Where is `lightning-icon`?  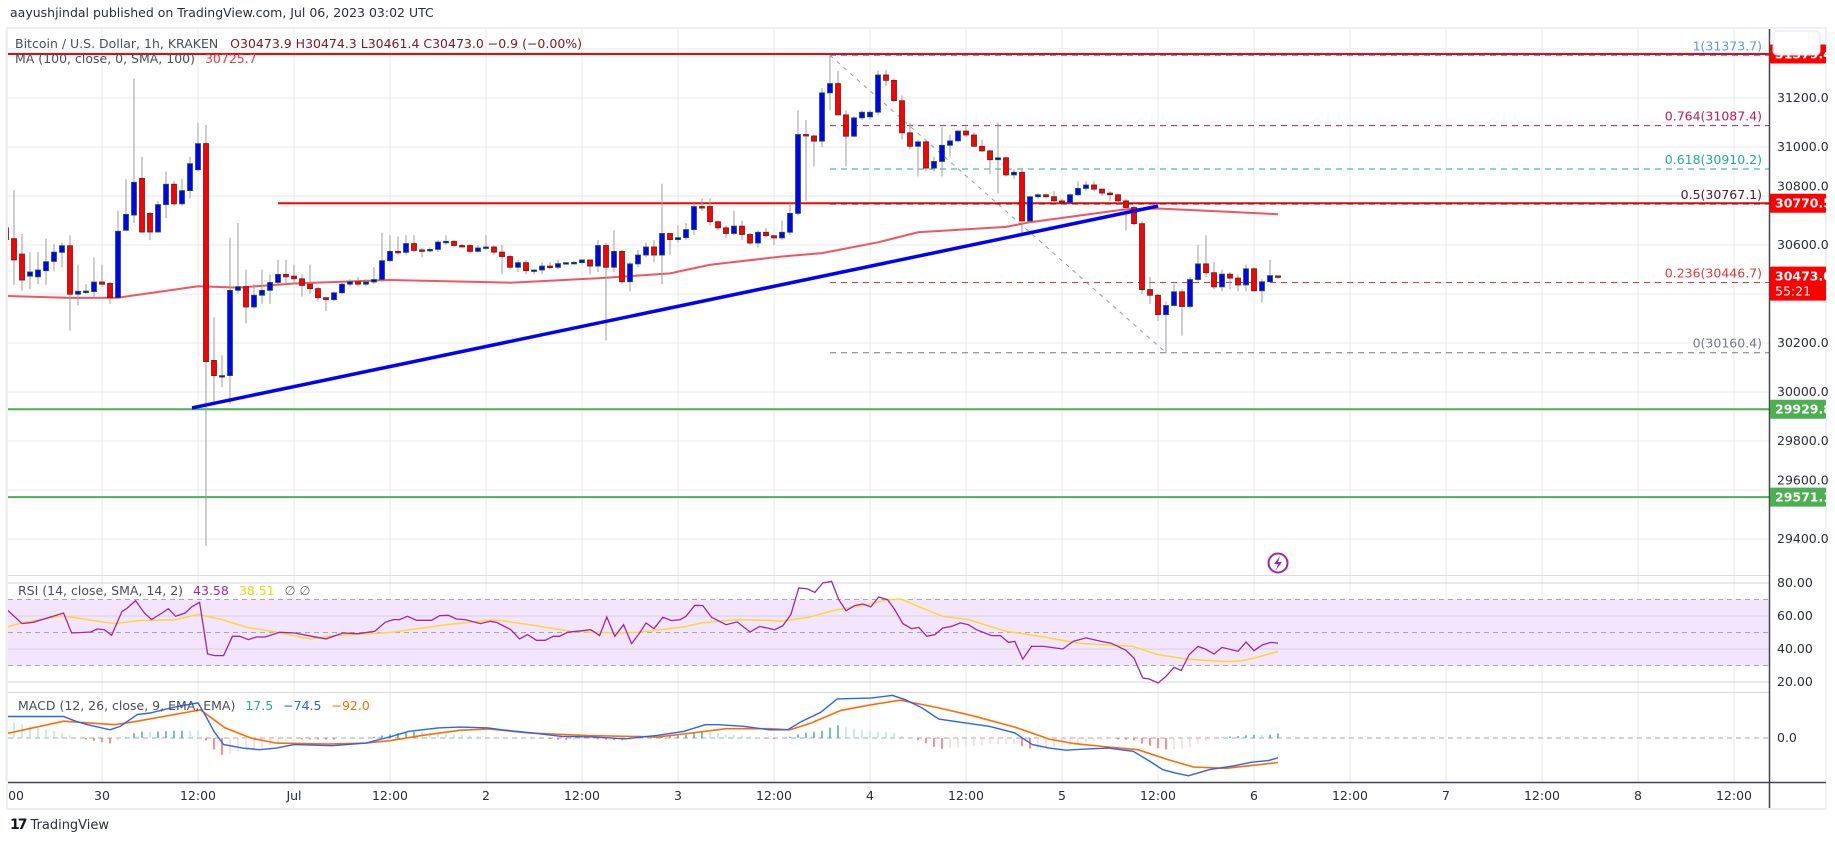
lightning-icon is located at coordinates (1278, 563).